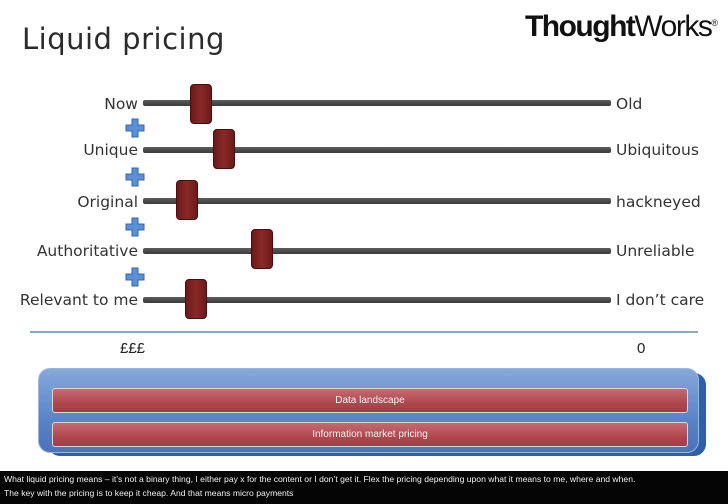  I want to click on slider-thumb-original, so click(186, 200).